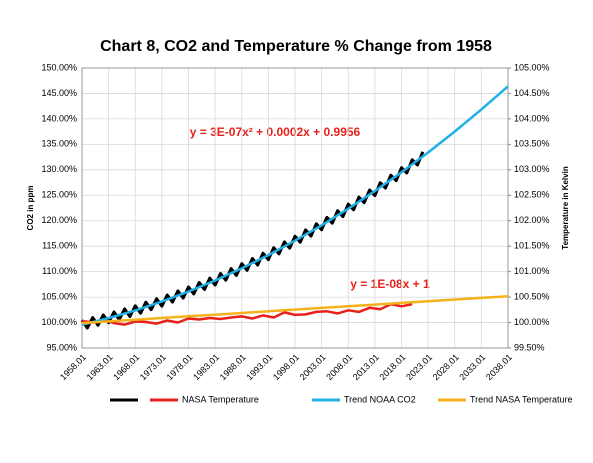 Image resolution: width=593 pixels, height=463 pixels. Describe the element at coordinates (59, 195) in the screenshot. I see `y-tick-label: 125.00%` at that location.